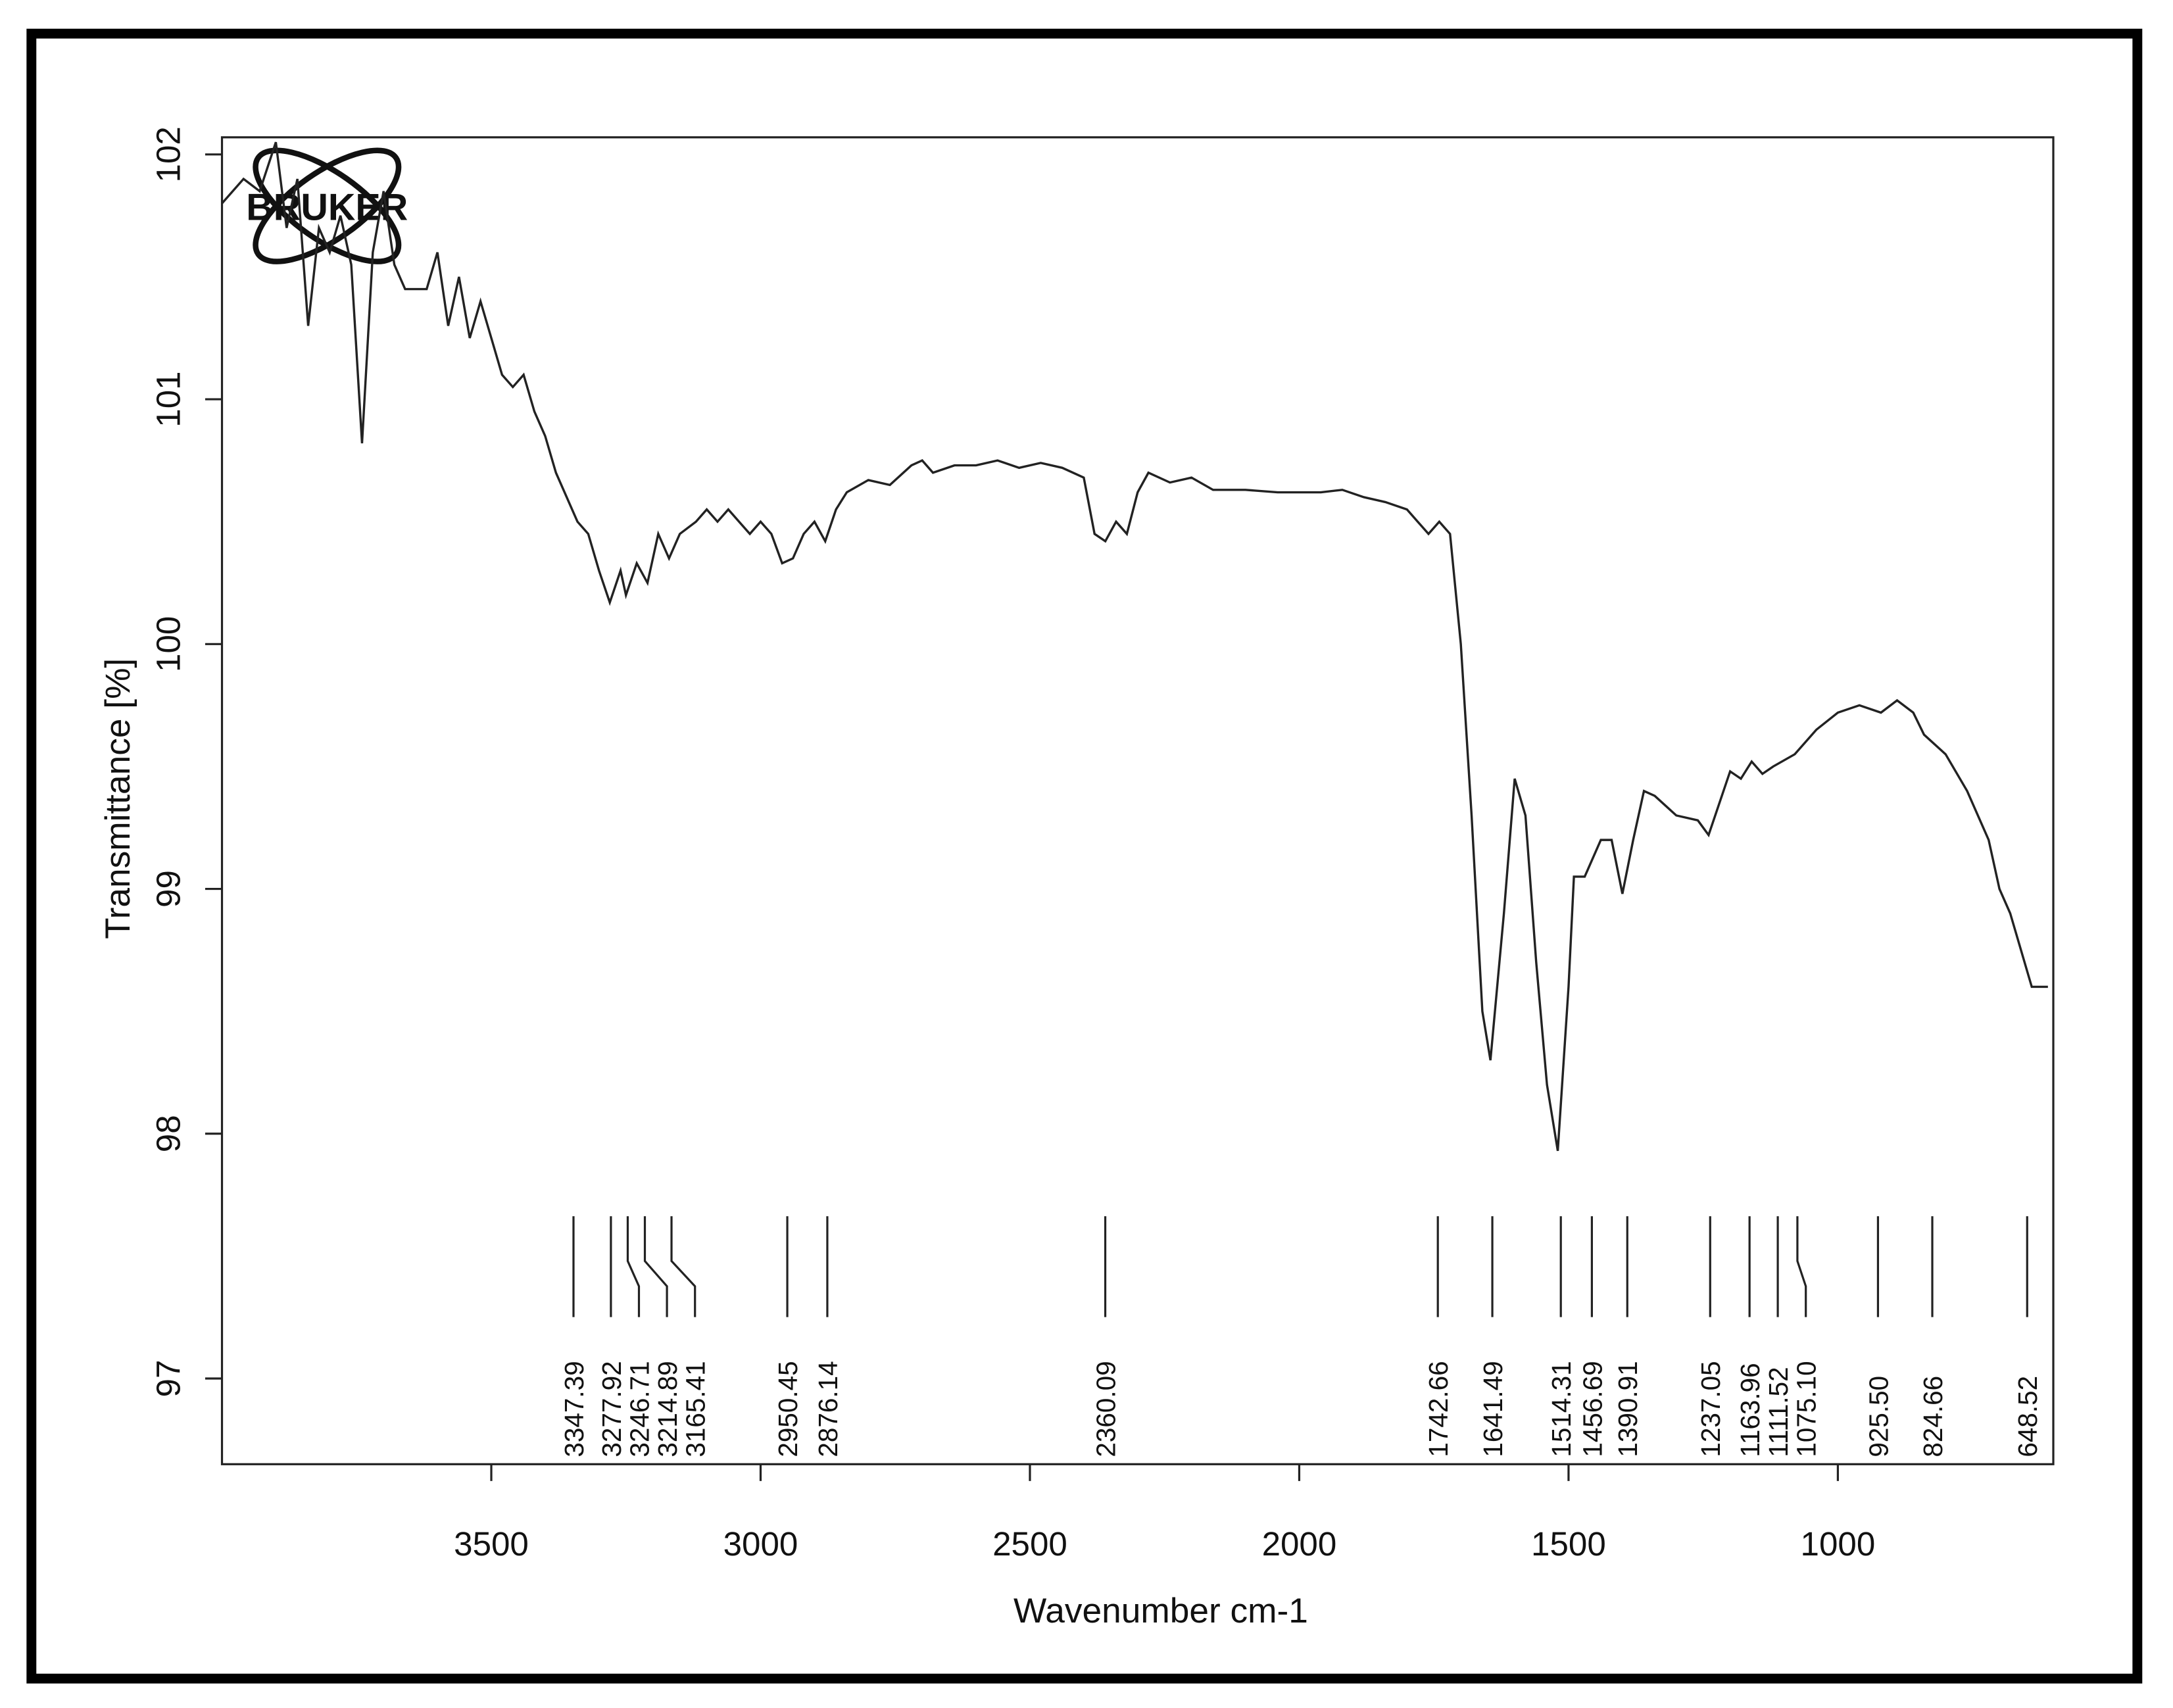  I want to click on peak-label: 824.66, so click(1933, 1416).